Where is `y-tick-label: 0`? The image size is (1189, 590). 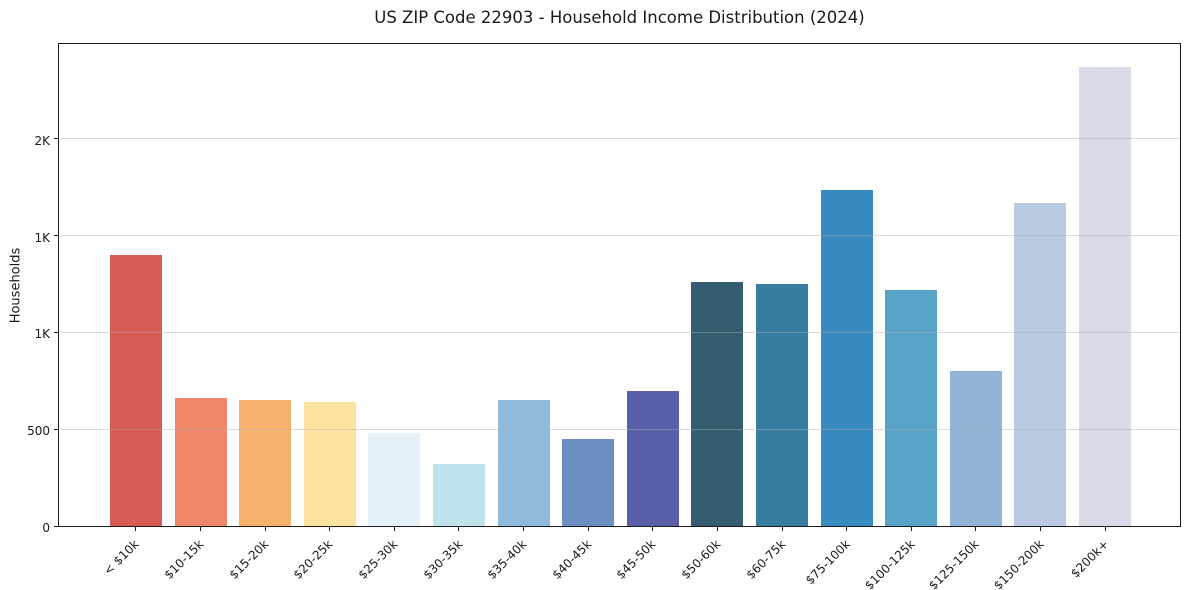
y-tick-label: 0 is located at coordinates (46, 528).